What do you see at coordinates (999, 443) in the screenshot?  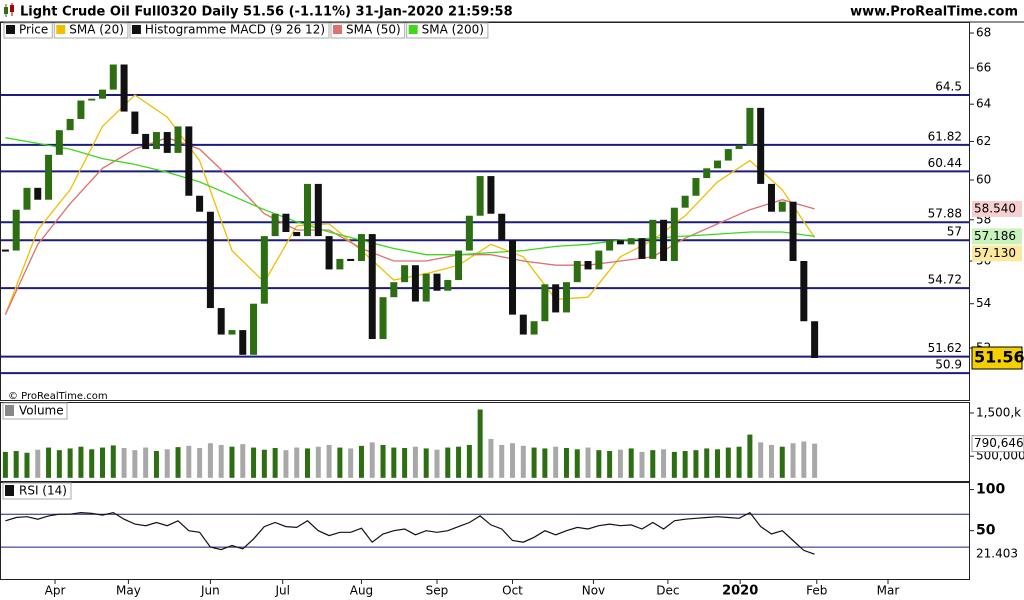 I see `last-value-label: 790,646` at bounding box center [999, 443].